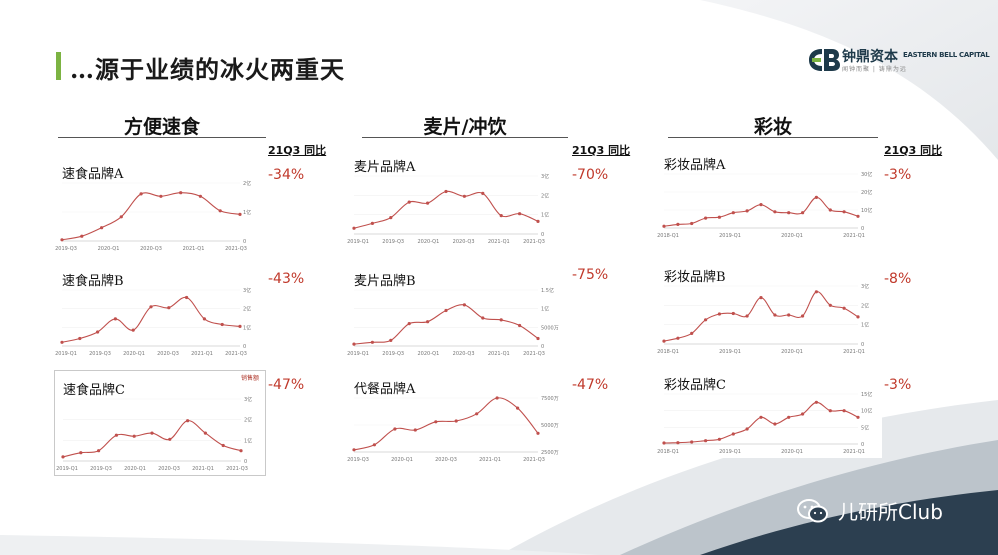 The height and width of the screenshot is (555, 998). What do you see at coordinates (547, 290) in the screenshot?
I see `y-tick-label: 1.5亿` at bounding box center [547, 290].